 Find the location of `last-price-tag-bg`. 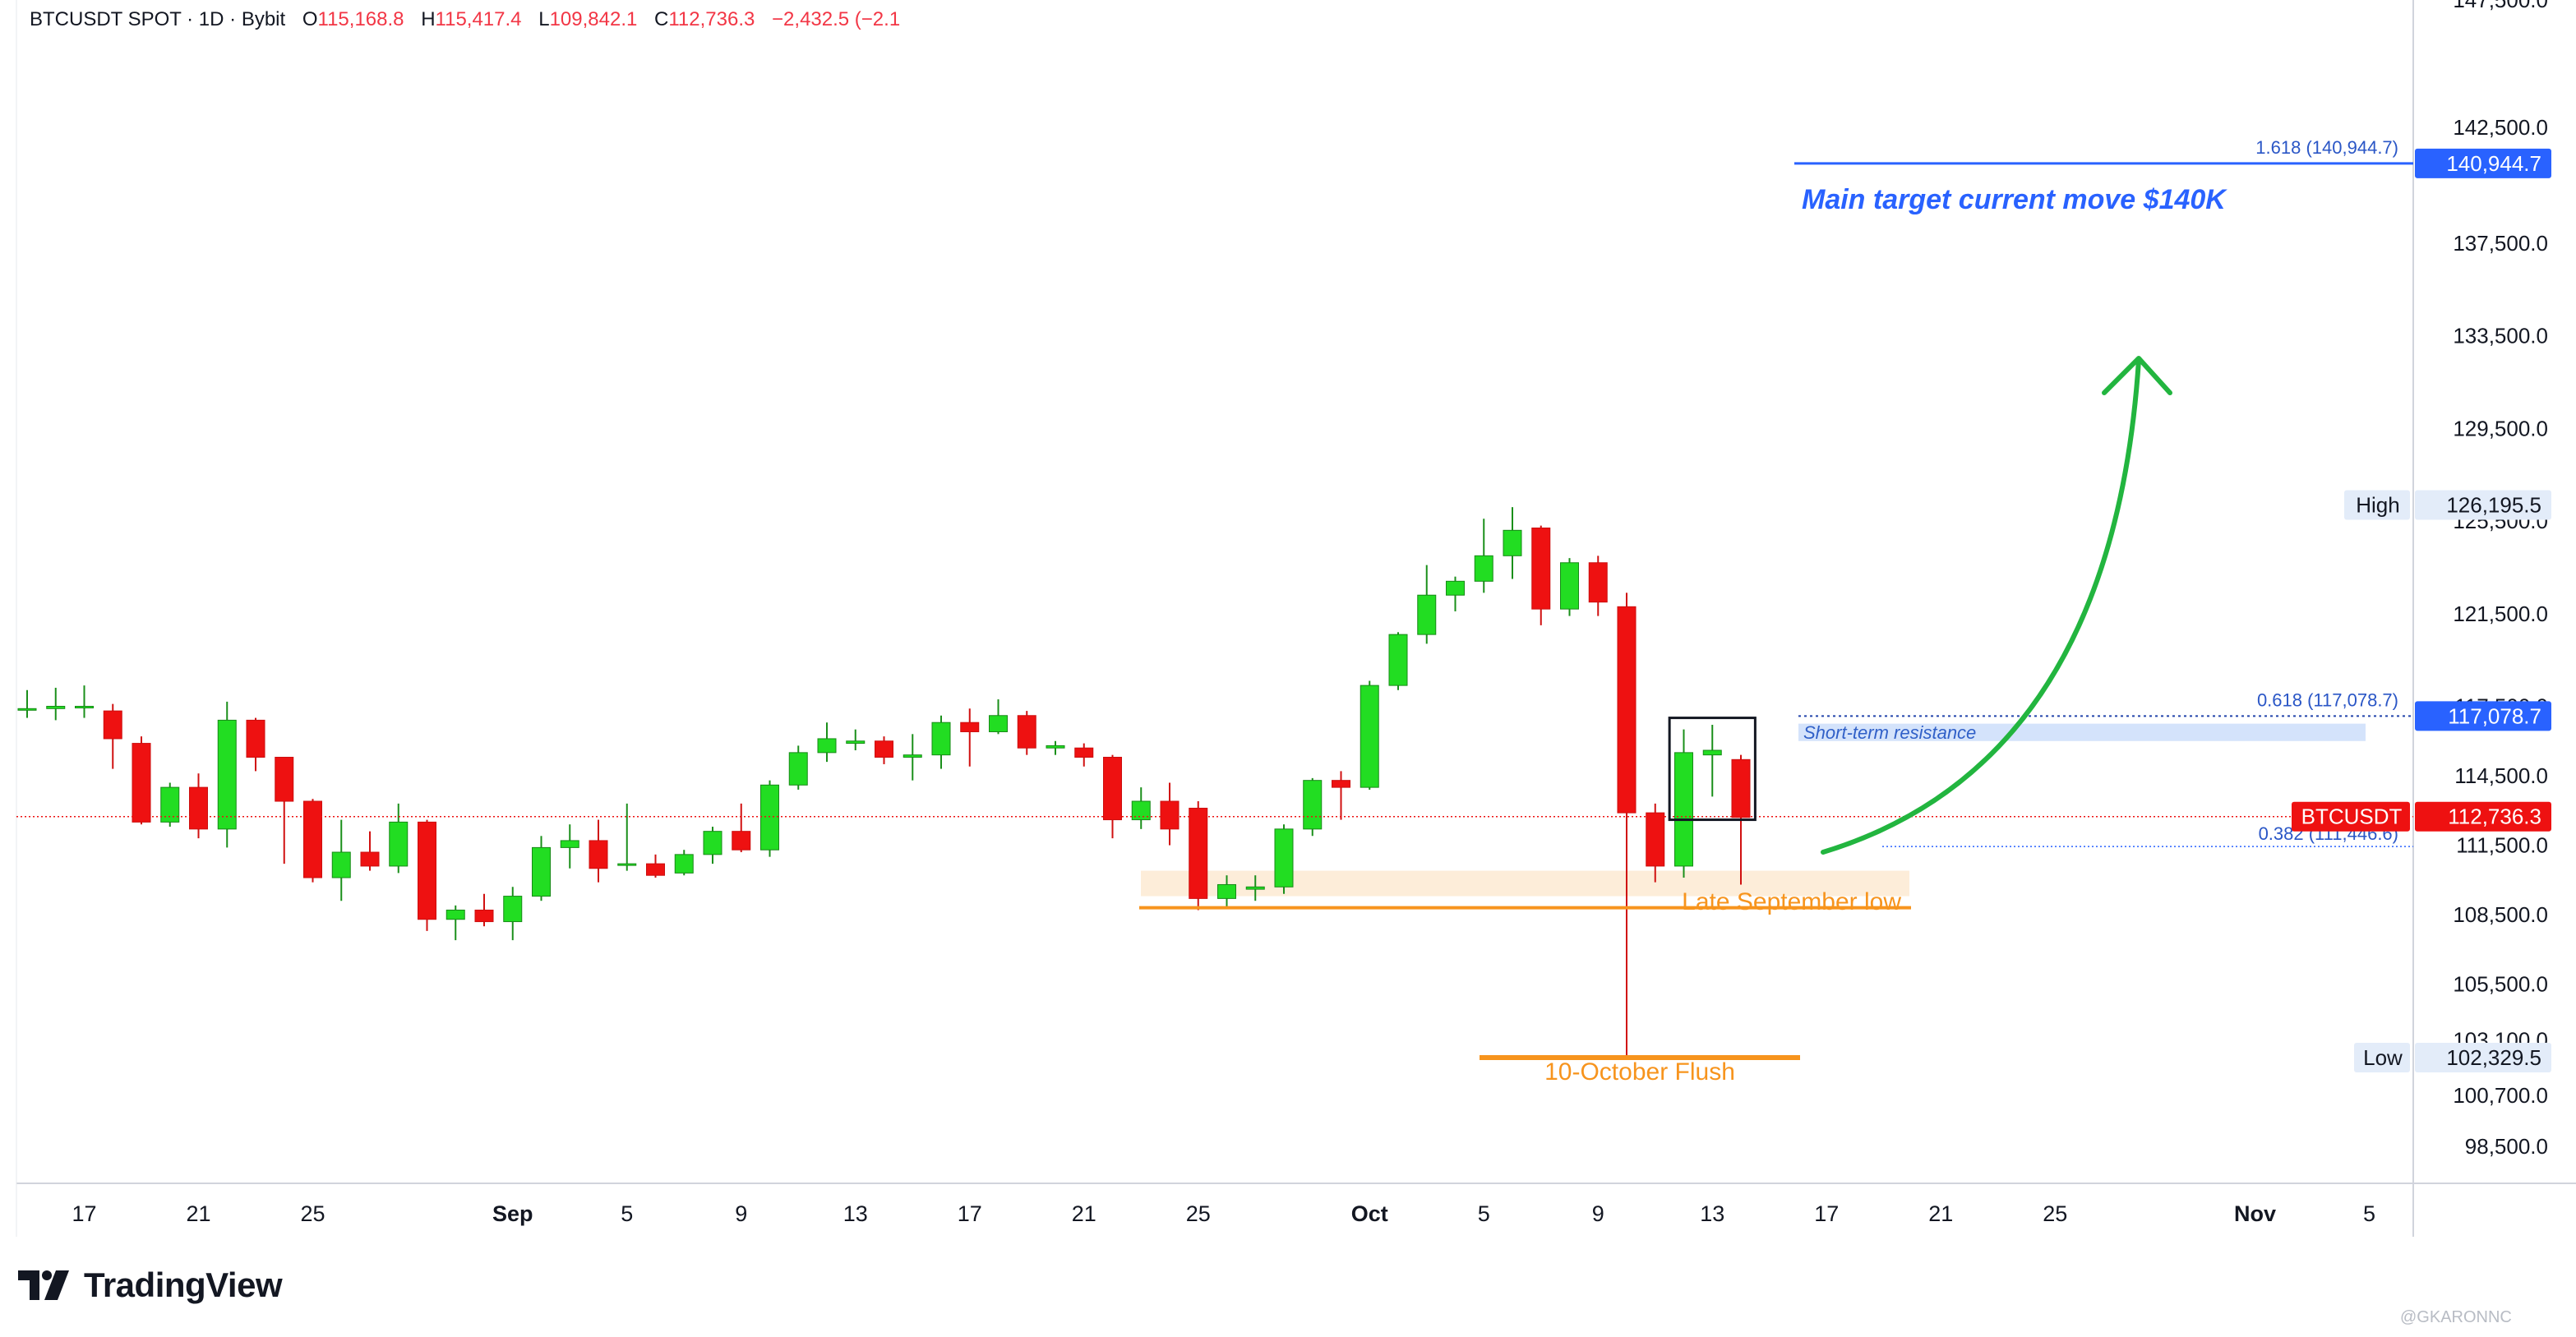

last-price-tag-bg is located at coordinates (2483, 816).